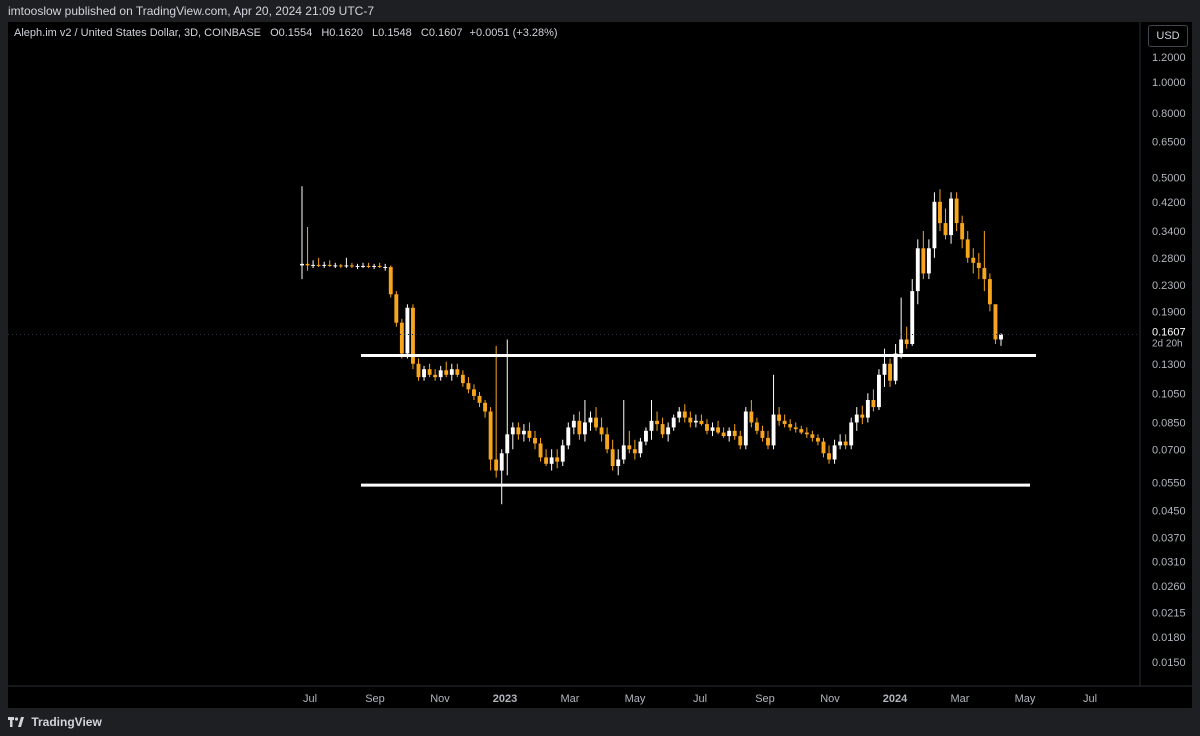  What do you see at coordinates (1169, 312) in the screenshot?
I see `price-tick-label: 0.1900` at bounding box center [1169, 312].